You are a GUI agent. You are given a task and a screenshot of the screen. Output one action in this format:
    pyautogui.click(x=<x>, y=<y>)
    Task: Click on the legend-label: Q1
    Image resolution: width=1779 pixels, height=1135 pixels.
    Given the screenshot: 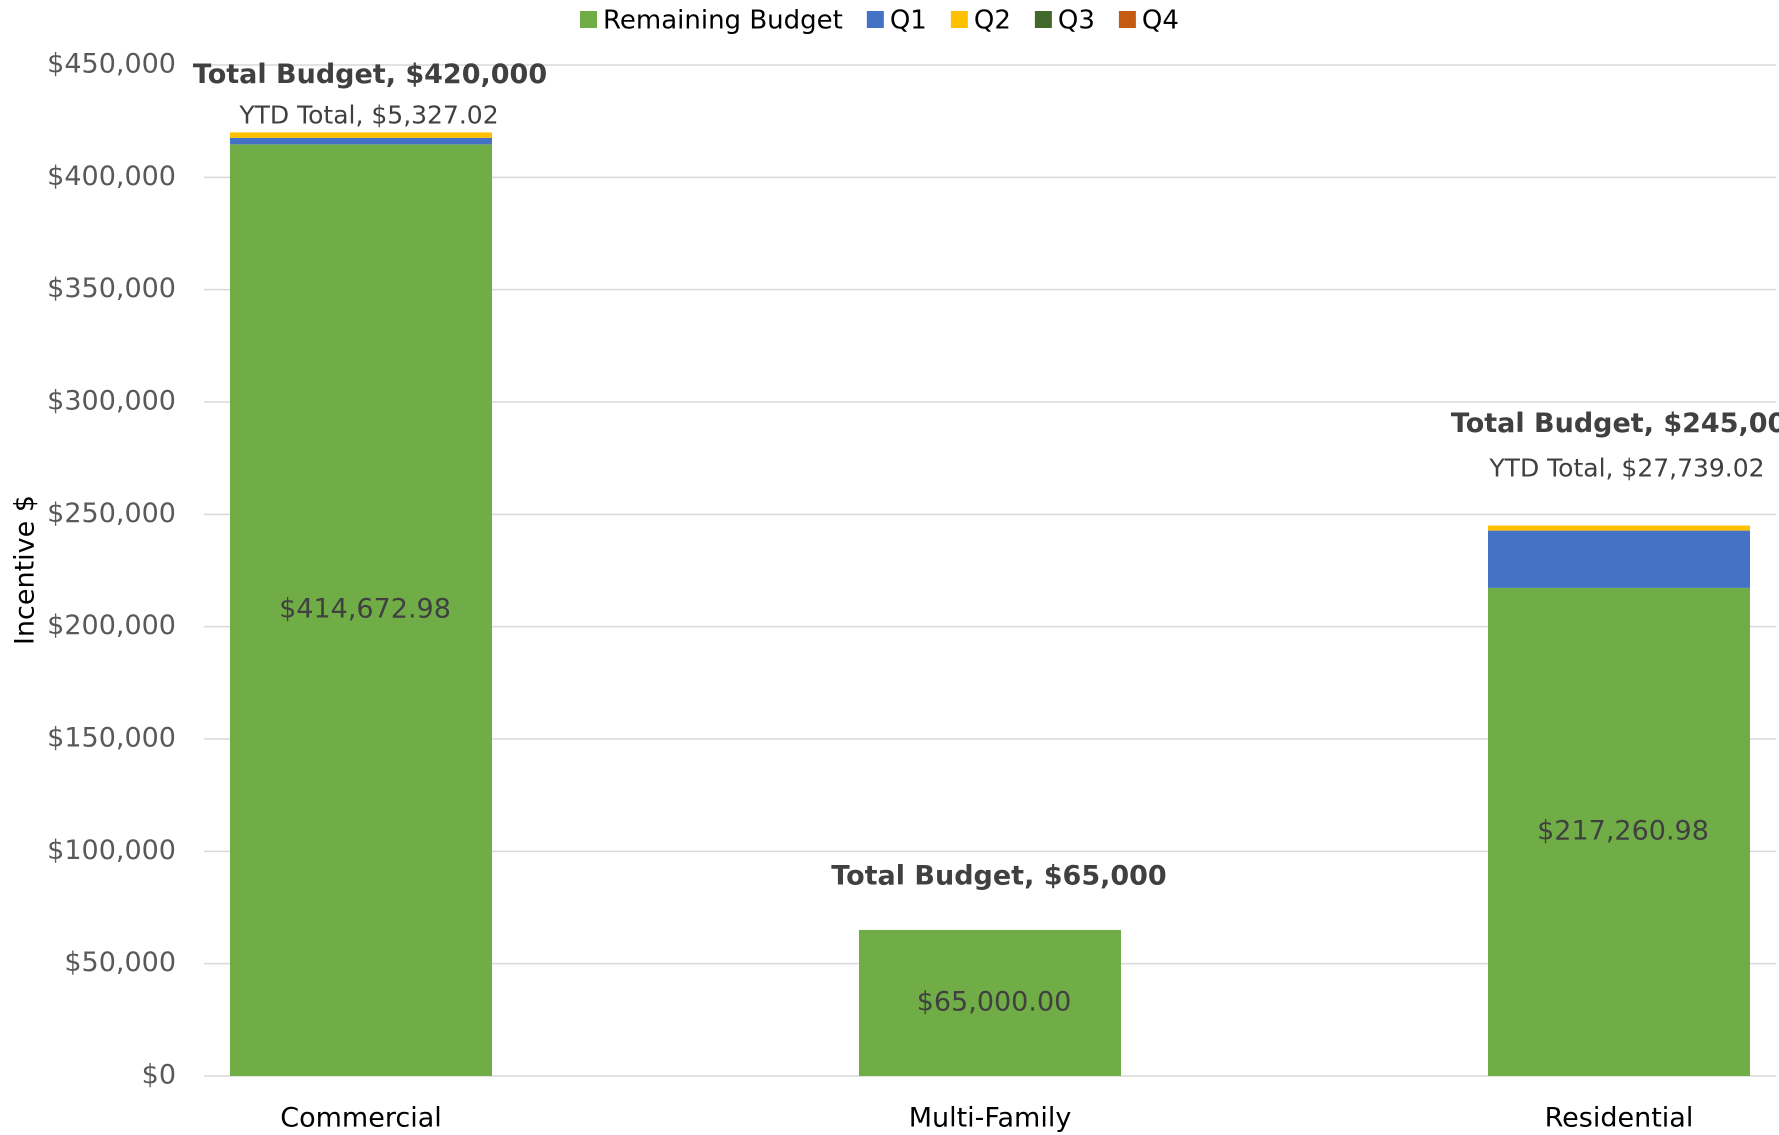 What is the action you would take?
    pyautogui.click(x=908, y=21)
    